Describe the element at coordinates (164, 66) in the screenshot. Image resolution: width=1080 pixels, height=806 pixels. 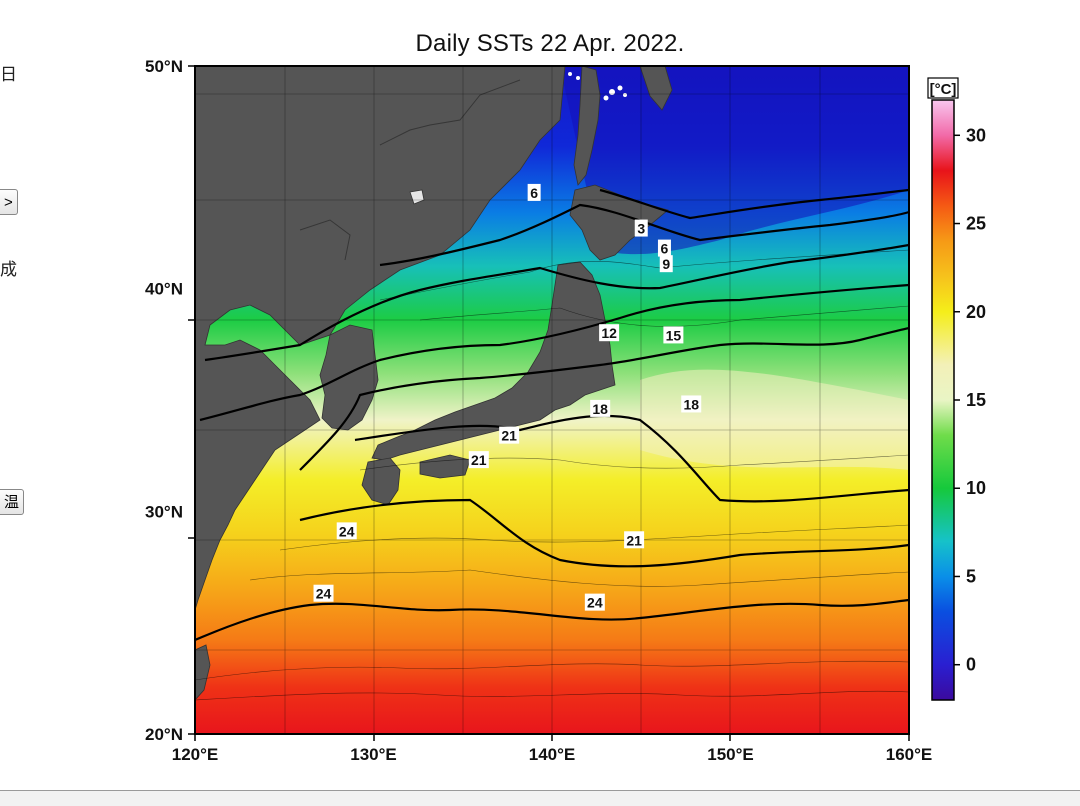
I see `lat-label: 50°N` at that location.